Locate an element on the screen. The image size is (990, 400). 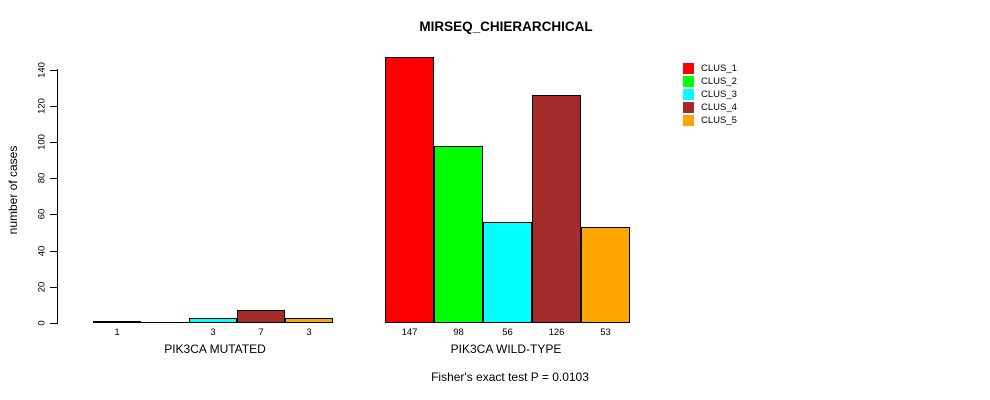
legend-item-clus-4: CLUS_4 is located at coordinates (710, 107).